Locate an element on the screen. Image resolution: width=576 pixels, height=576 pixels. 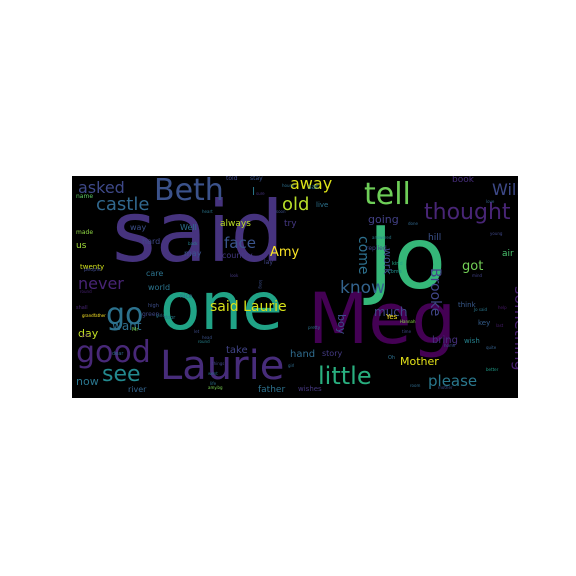
word-cloud-word: sat is located at coordinates (313, 187).